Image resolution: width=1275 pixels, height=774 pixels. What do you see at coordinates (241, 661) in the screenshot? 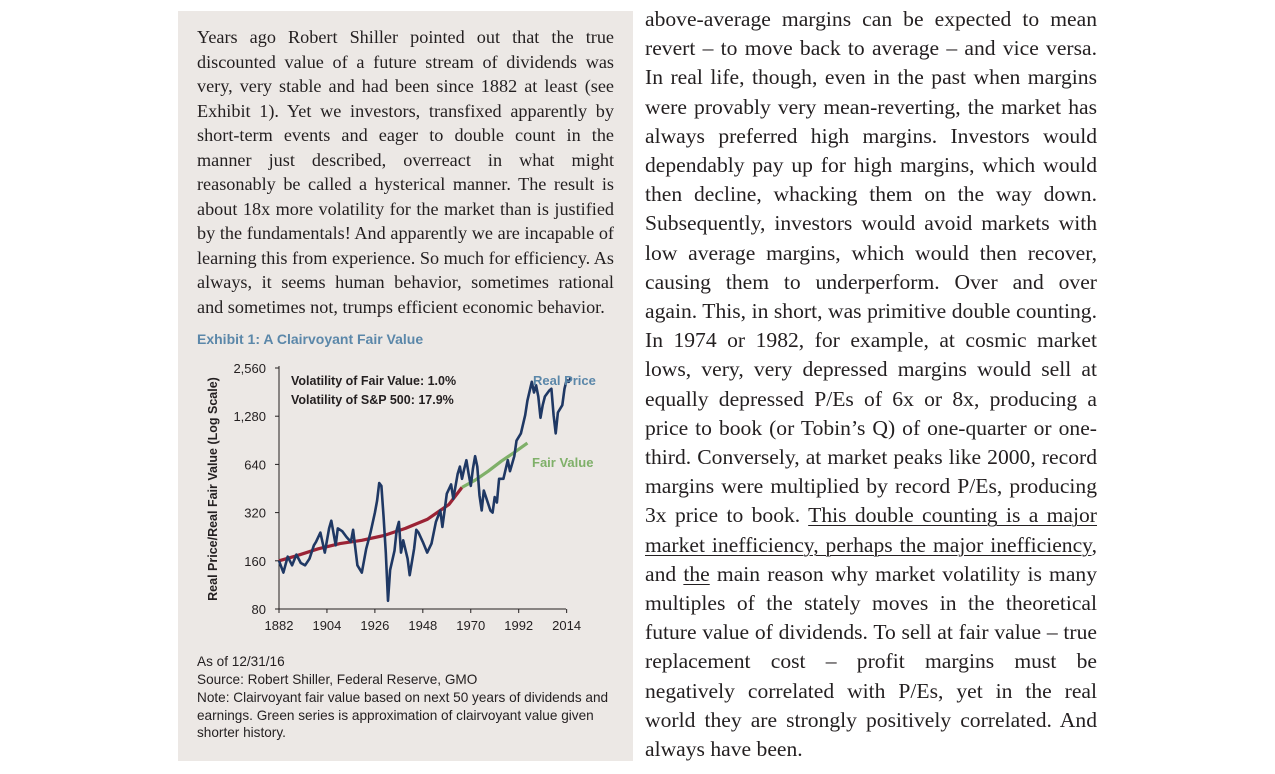
I see `chart-as-of: As of 12/31/16` at bounding box center [241, 661].